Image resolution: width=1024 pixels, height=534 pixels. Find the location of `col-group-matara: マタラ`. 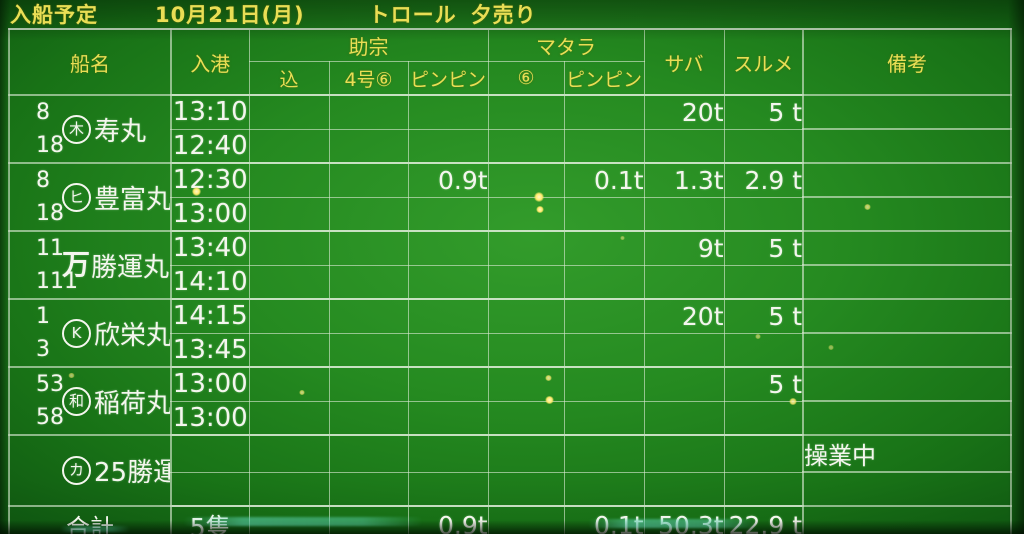

col-group-matara: マタラ is located at coordinates (566, 45).